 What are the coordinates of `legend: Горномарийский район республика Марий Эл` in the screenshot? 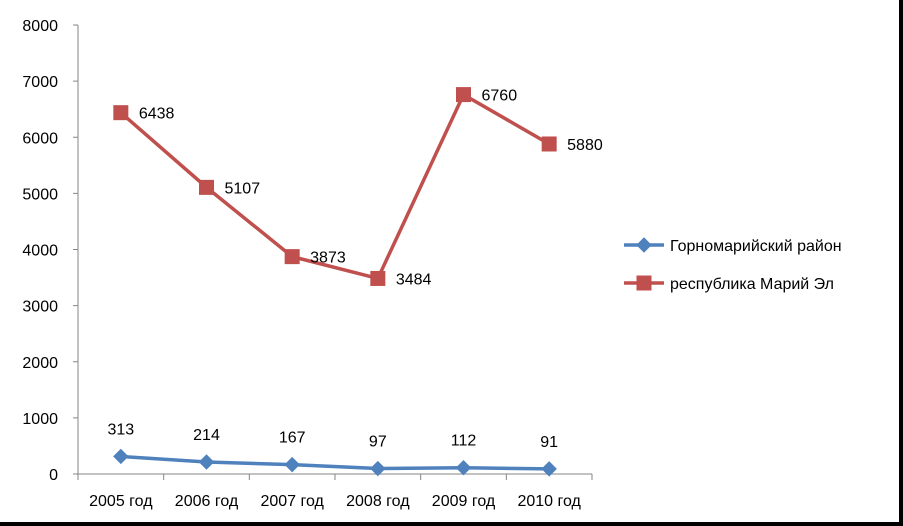 It's located at (733, 265).